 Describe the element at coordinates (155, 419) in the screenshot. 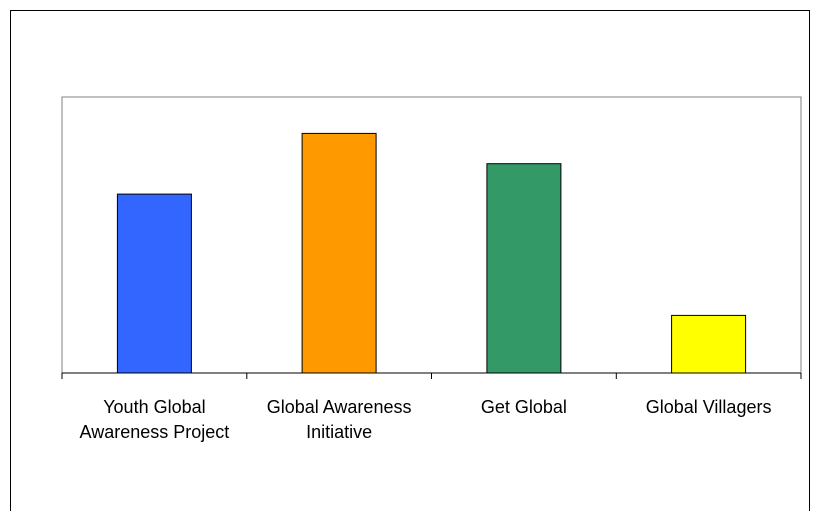

I see `x-tick-label-1: Youth Global Awareness Project` at that location.